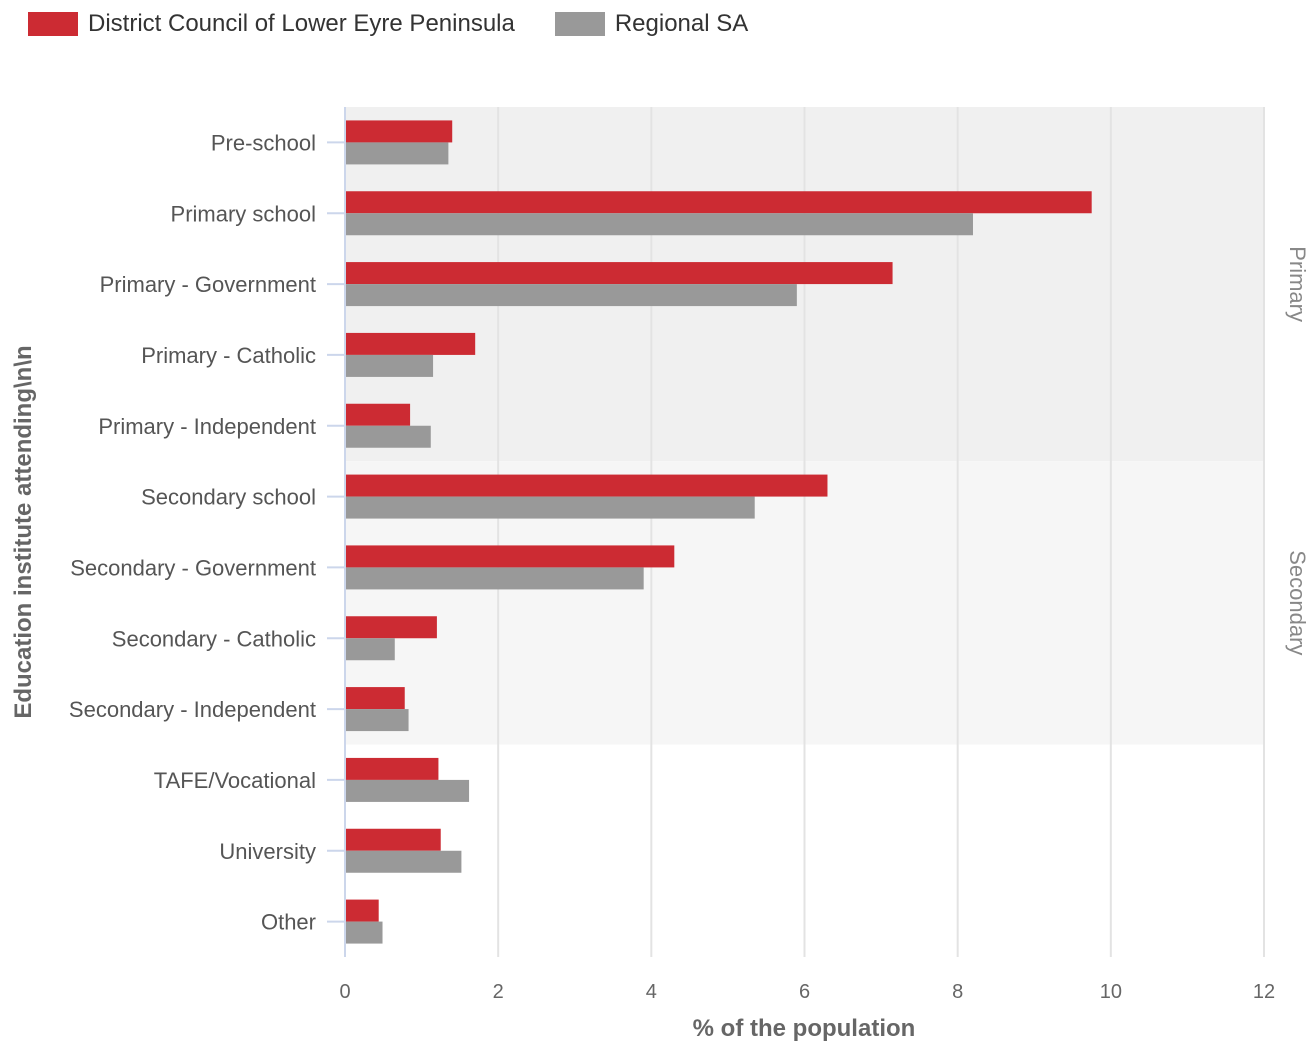 Image resolution: width=1315 pixels, height=1044 pixels. I want to click on legend-item-regional: Regional SA, so click(651, 24).